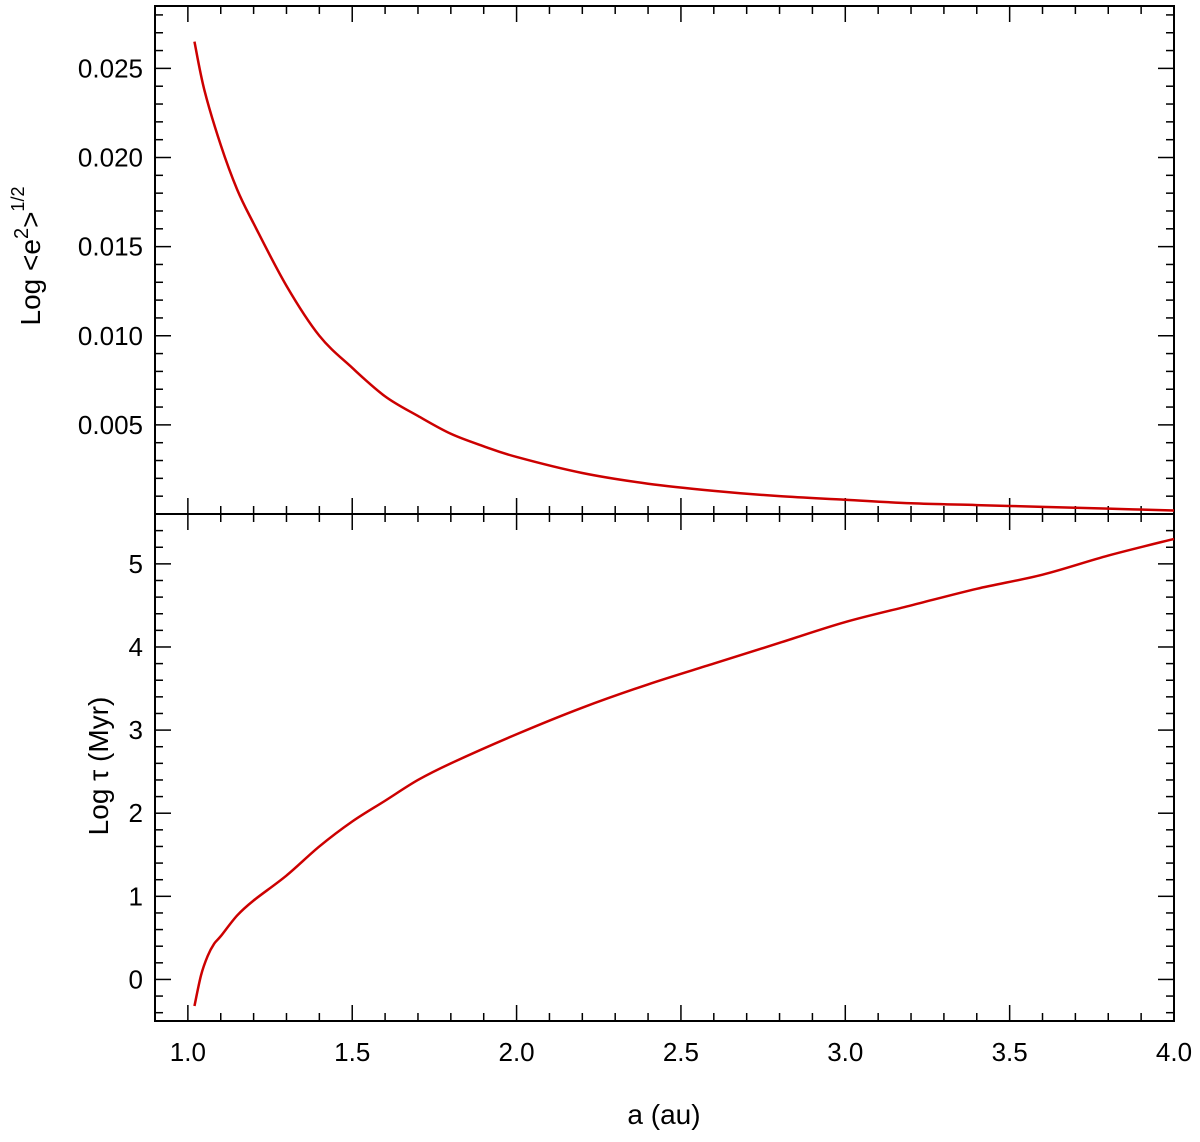  Describe the element at coordinates (136, 564) in the screenshot. I see `bottom-y-tick-label: 5` at that location.